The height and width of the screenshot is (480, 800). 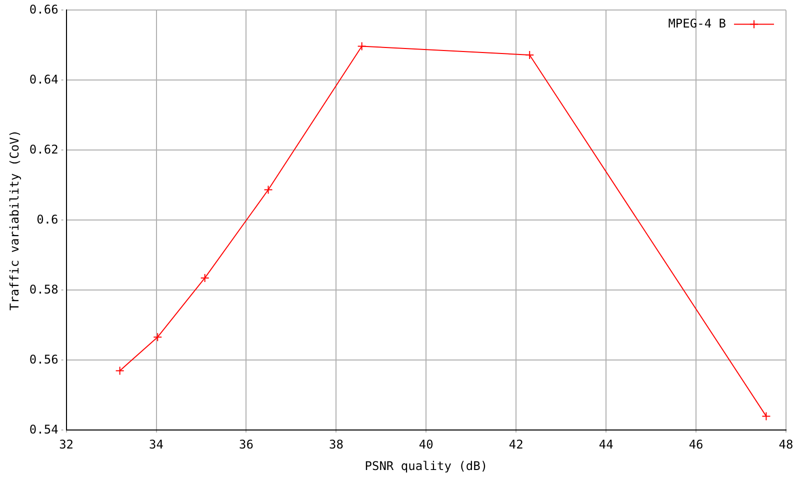 What do you see at coordinates (336, 445) in the screenshot?
I see `x-tick-label: 38` at bounding box center [336, 445].